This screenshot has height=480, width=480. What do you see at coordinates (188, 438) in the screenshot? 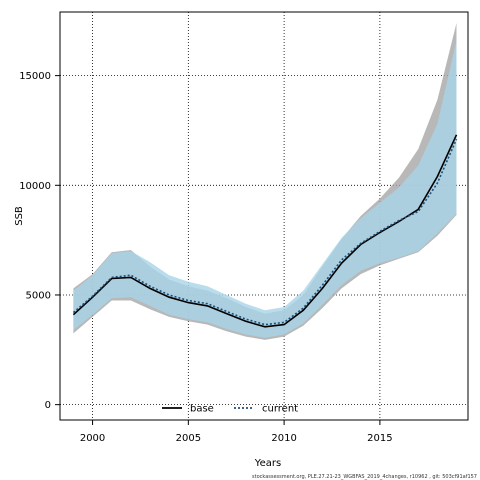
I see `x-tick-label-2005: 2005` at bounding box center [188, 438].